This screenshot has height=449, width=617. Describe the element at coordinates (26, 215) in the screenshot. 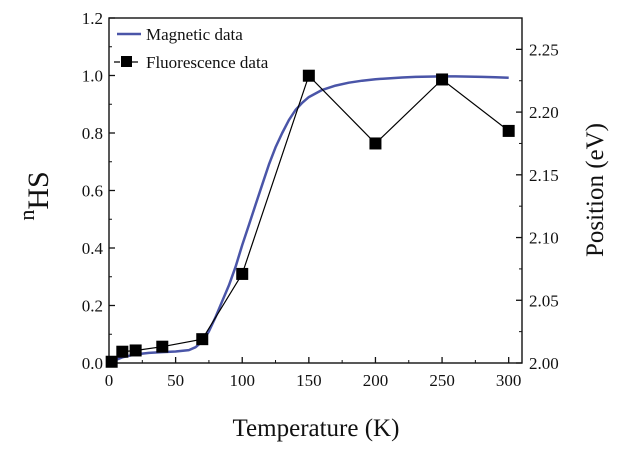

I see `y-left-axis-title-base: n` at that location.